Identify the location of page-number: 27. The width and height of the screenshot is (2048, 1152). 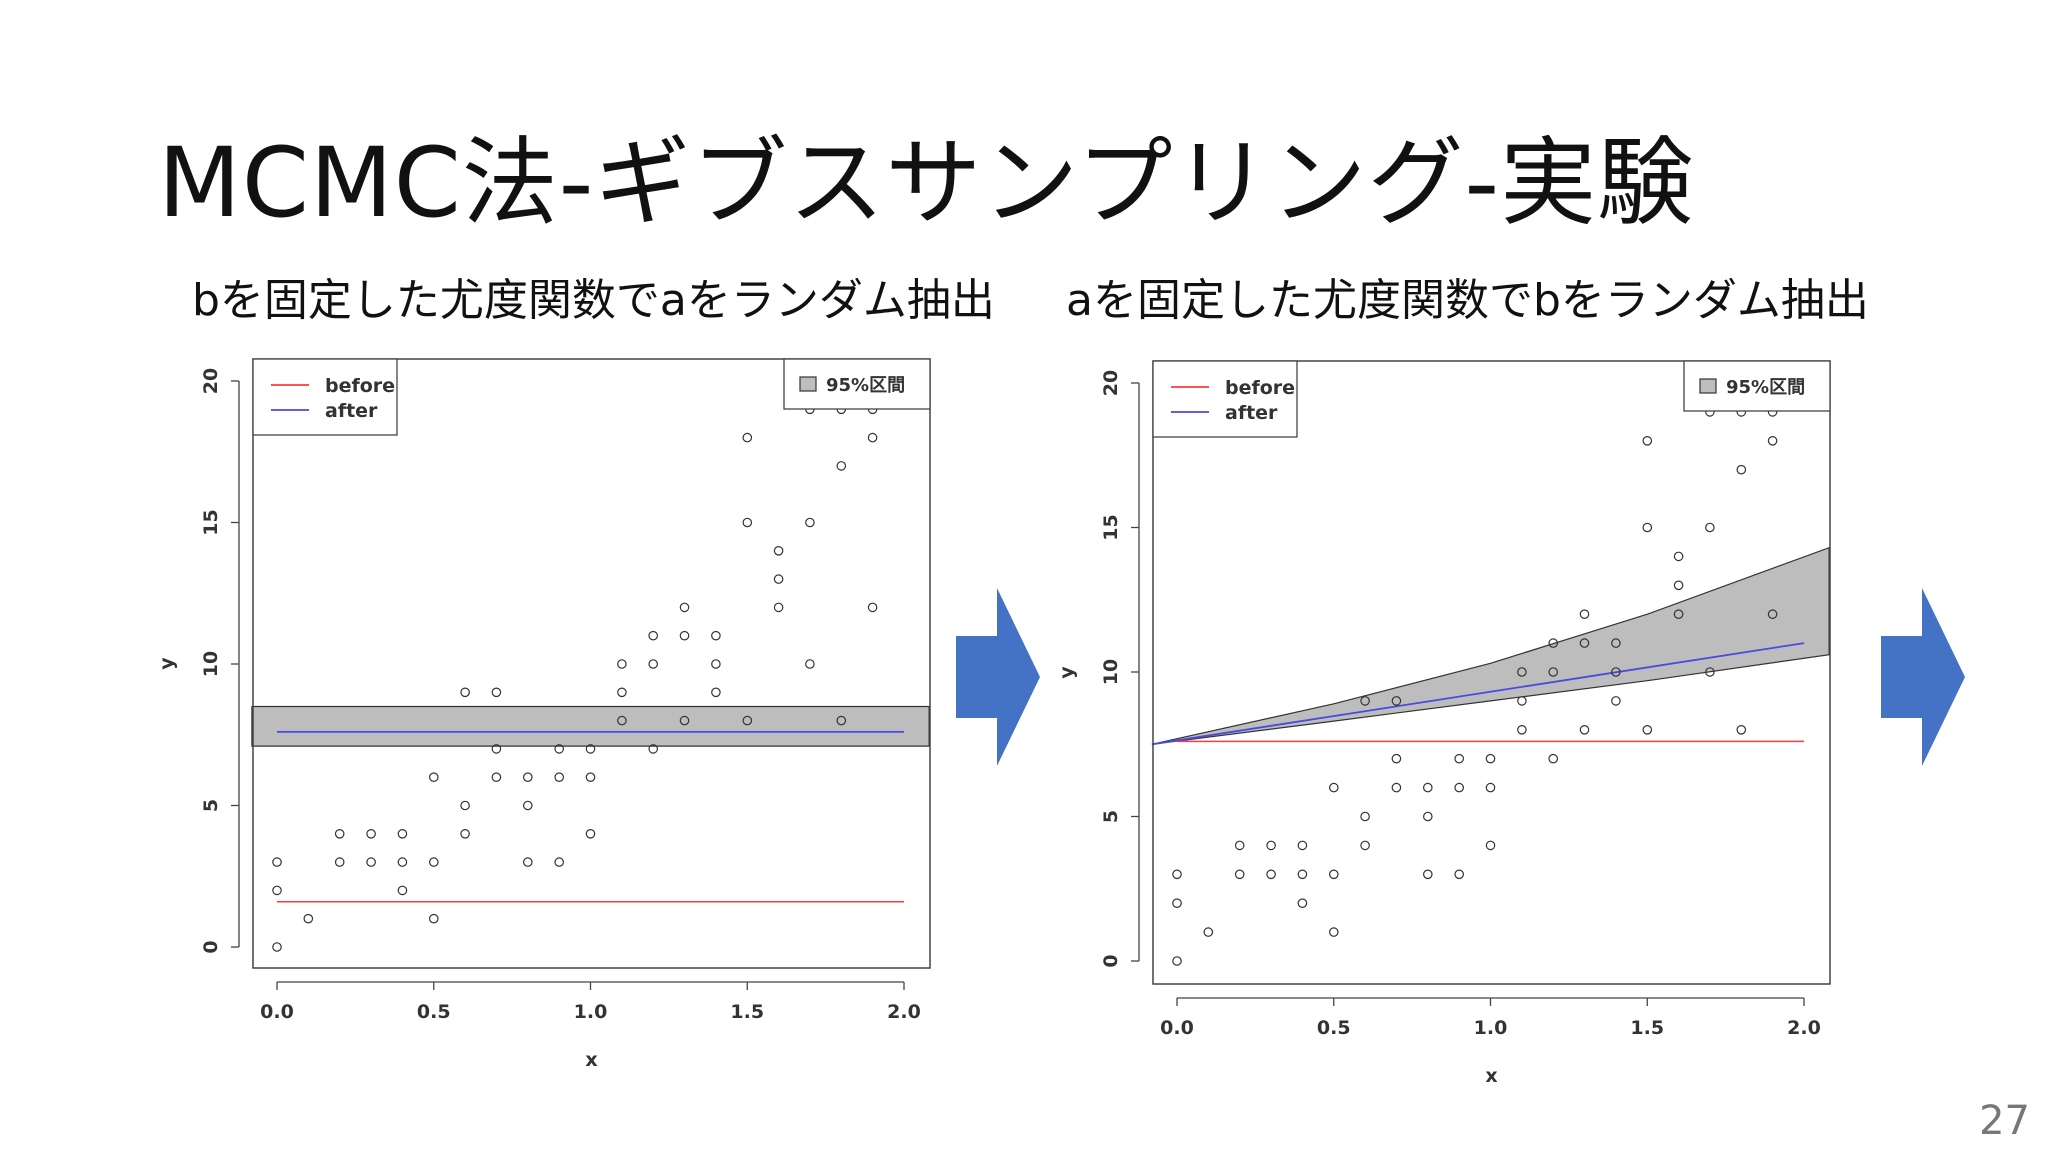
(2004, 1121).